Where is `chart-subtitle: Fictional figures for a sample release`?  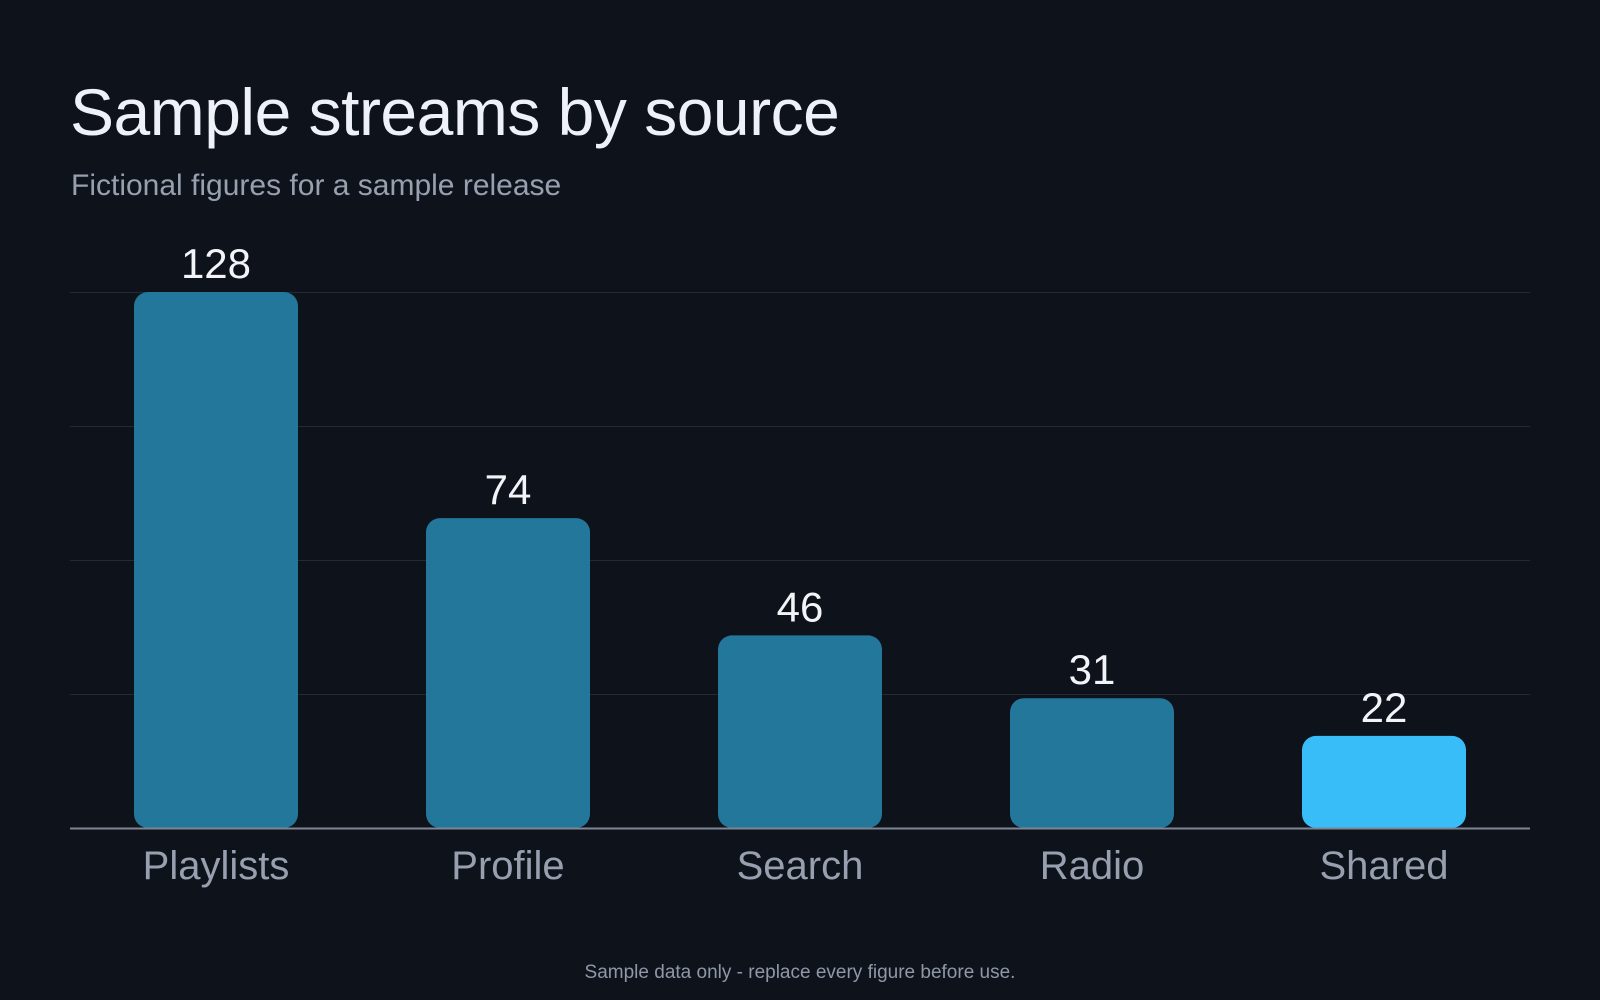 chart-subtitle: Fictional figures for a sample release is located at coordinates (316, 185).